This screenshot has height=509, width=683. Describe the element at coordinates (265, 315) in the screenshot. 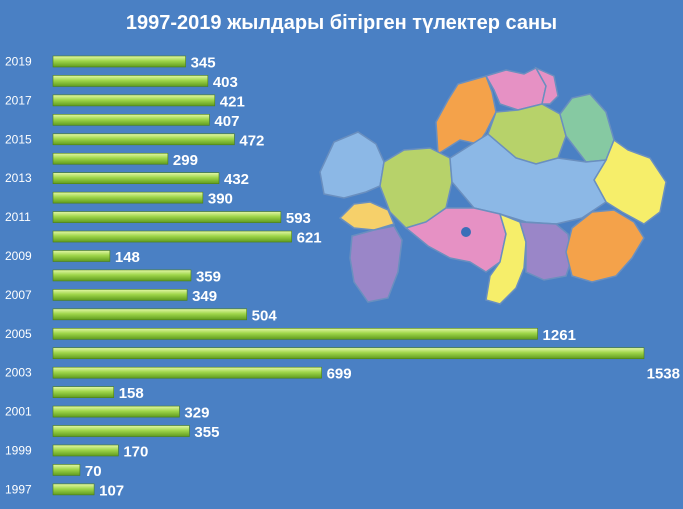

I see `data-label: 504` at that location.